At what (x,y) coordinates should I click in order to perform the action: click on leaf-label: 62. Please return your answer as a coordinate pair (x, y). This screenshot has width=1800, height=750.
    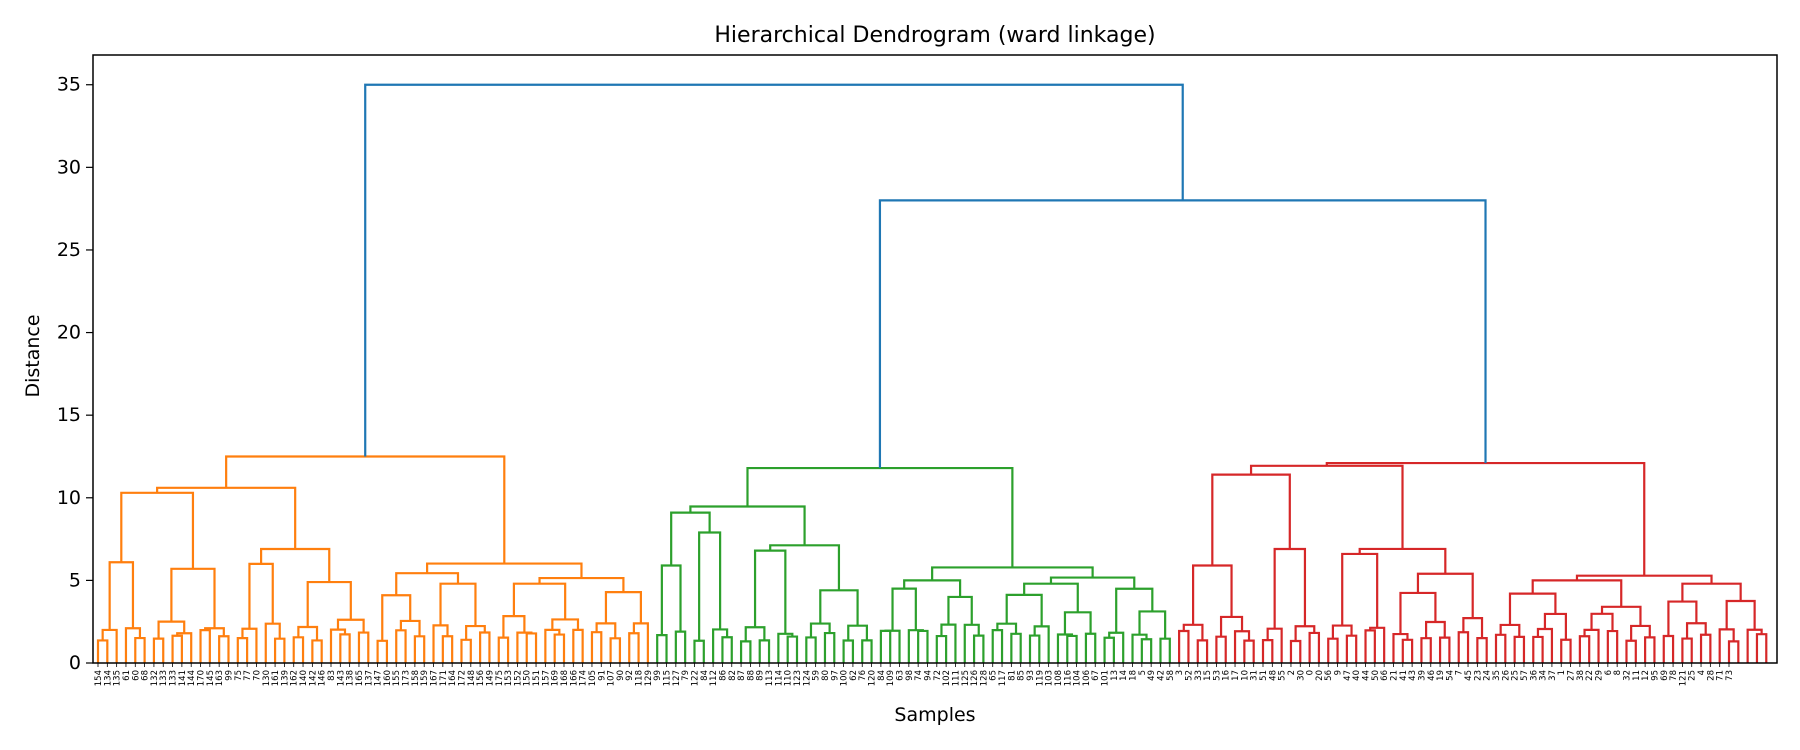
    Looking at the image, I should click on (854, 675).